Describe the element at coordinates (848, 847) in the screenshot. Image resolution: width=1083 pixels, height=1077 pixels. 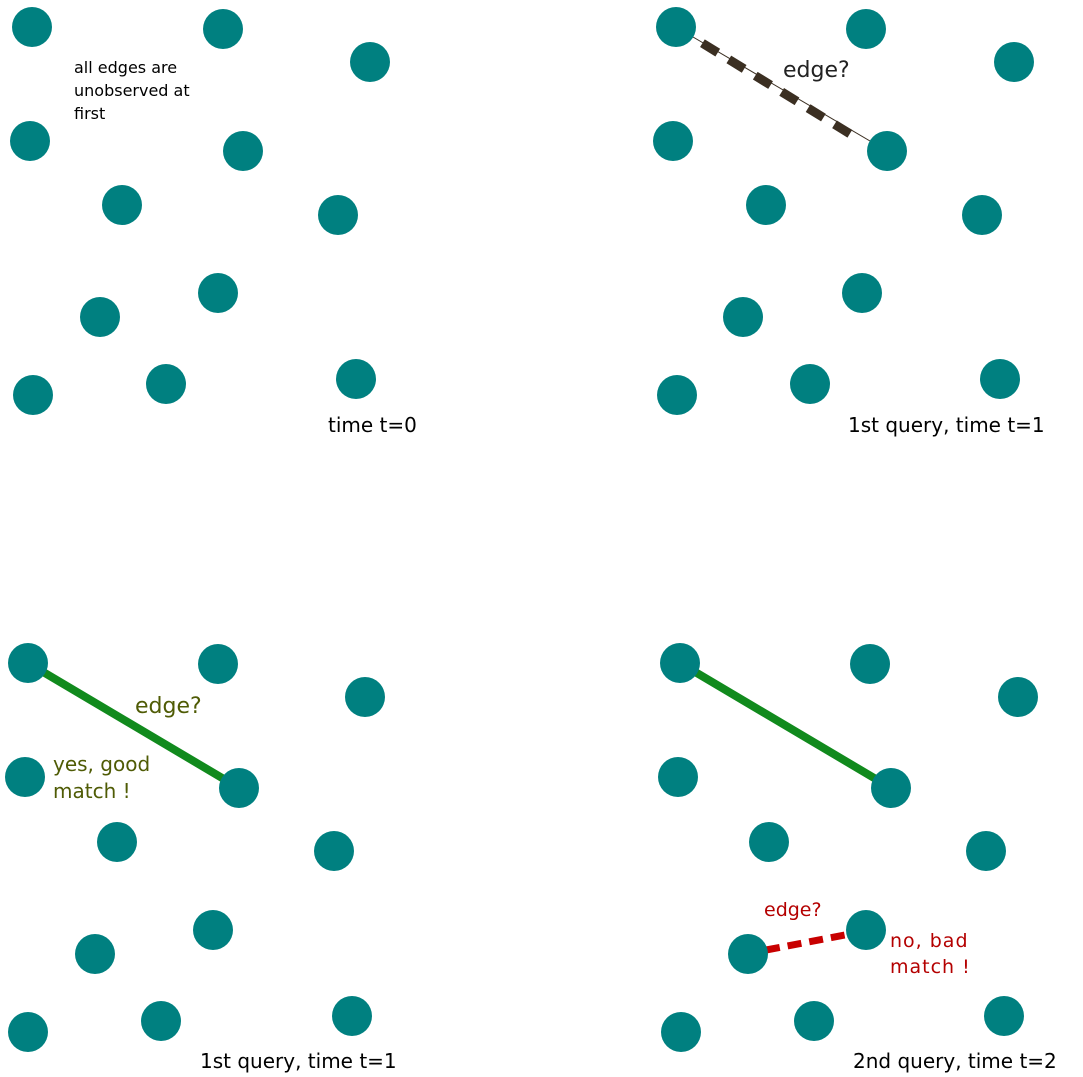
I see `panel-t2-query-nodes` at that location.